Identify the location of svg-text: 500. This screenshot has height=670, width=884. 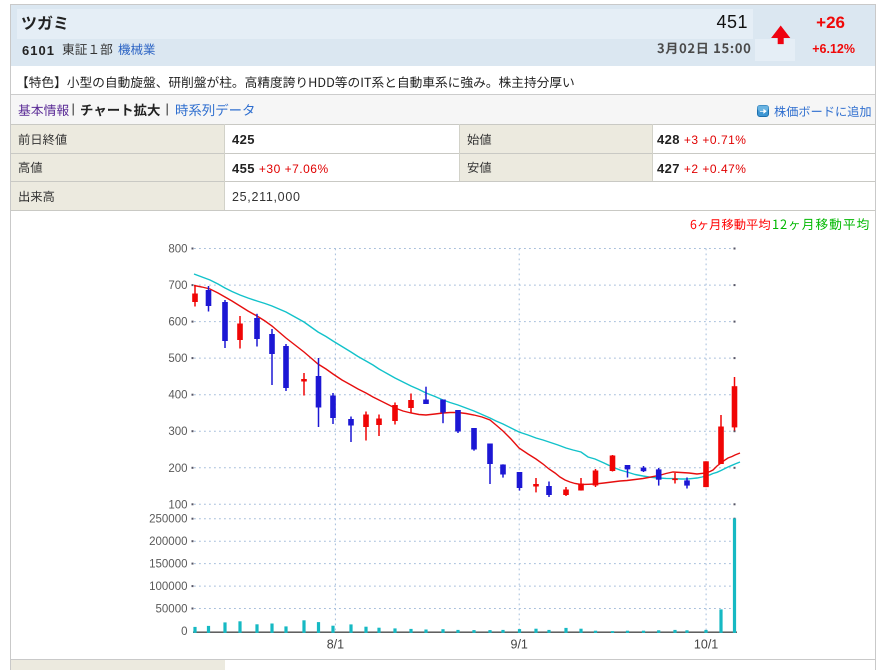
(177, 359).